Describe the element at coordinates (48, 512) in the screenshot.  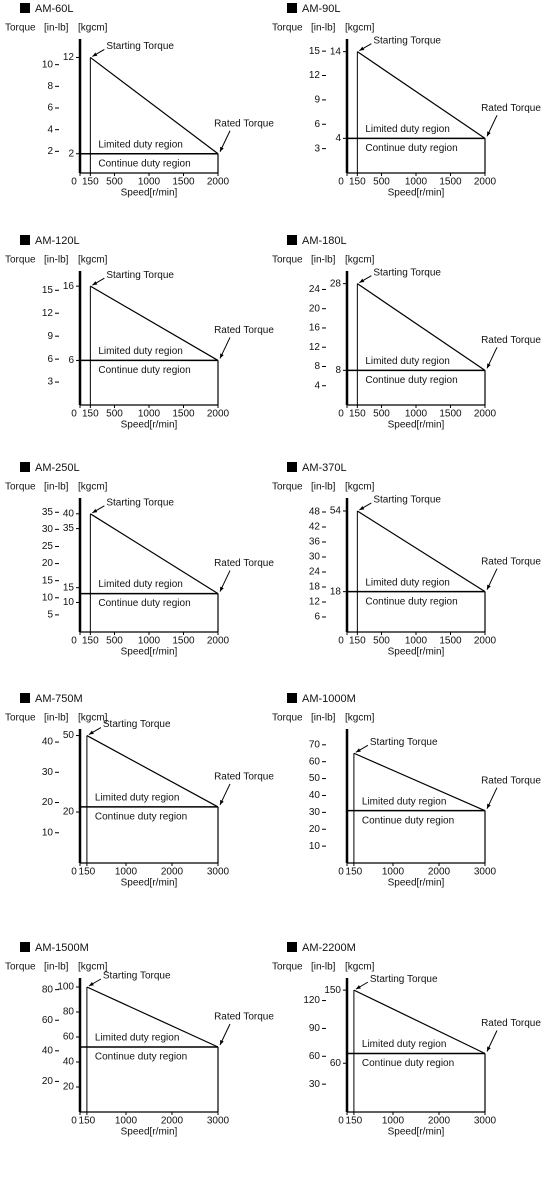
I see `y-tick-label: 35` at that location.